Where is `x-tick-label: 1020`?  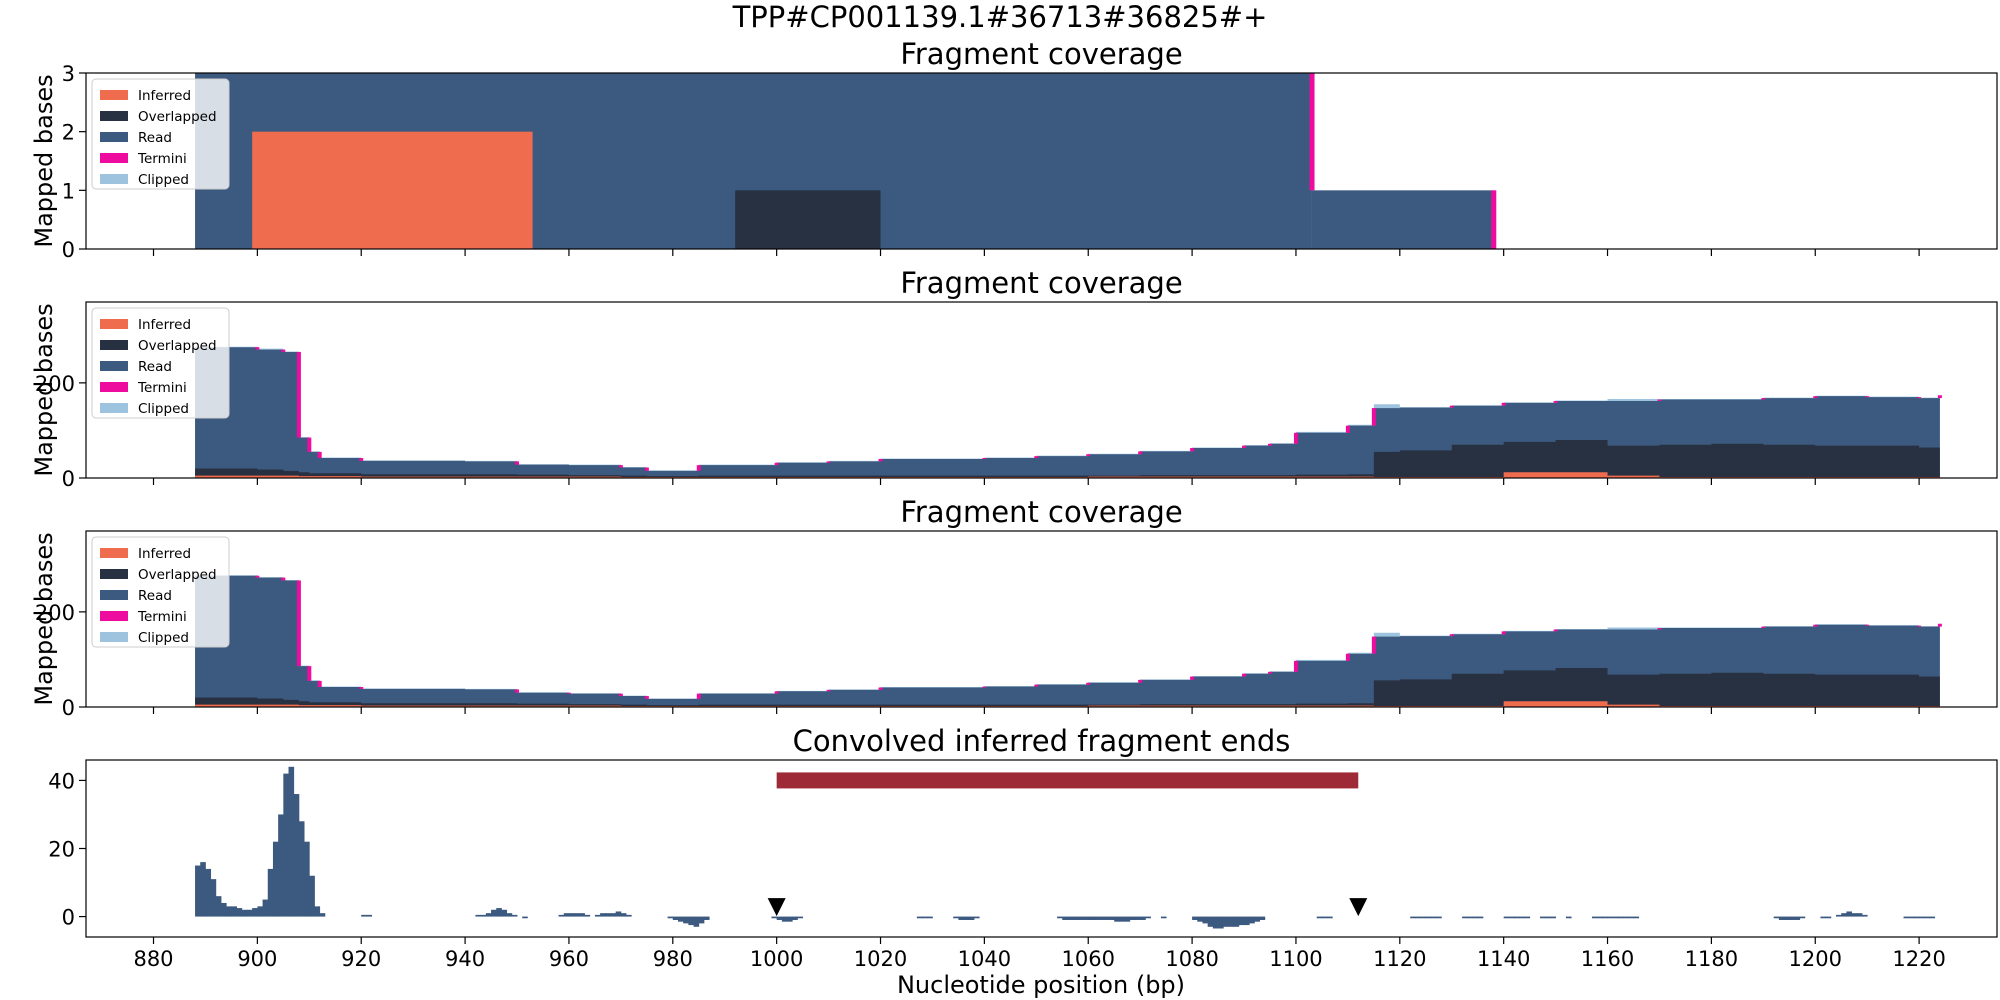 x-tick-label: 1020 is located at coordinates (880, 959).